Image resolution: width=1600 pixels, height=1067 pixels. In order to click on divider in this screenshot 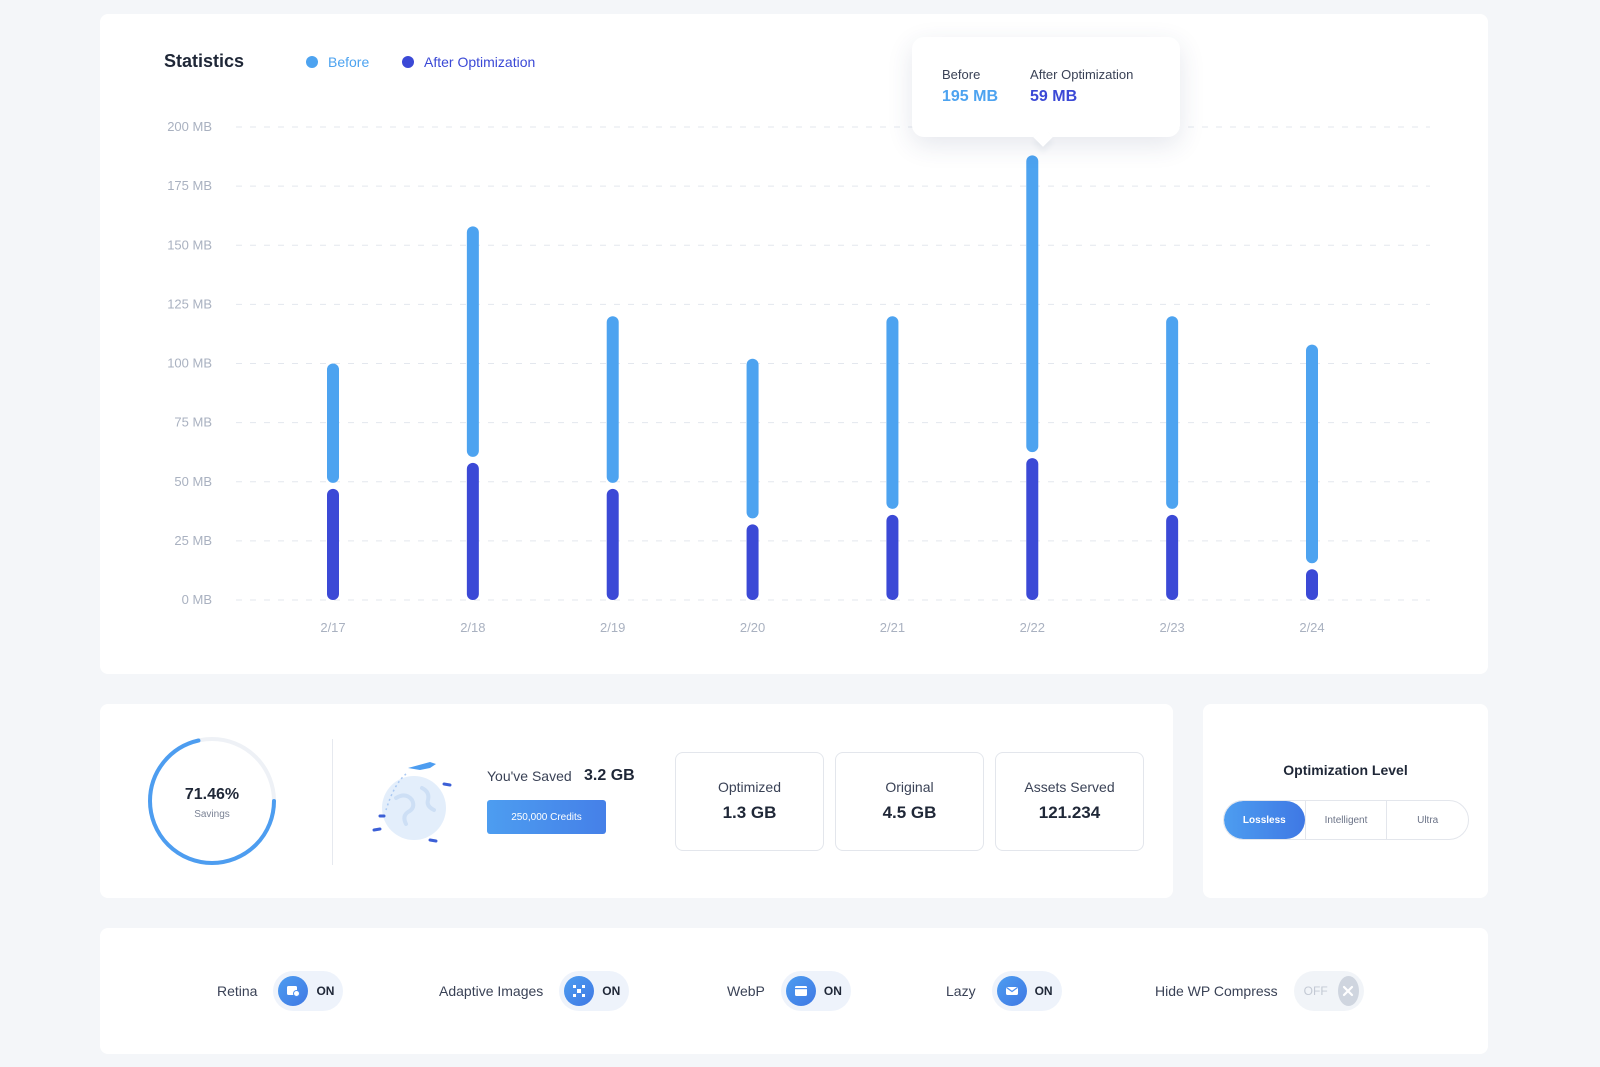, I will do `click(332, 802)`.